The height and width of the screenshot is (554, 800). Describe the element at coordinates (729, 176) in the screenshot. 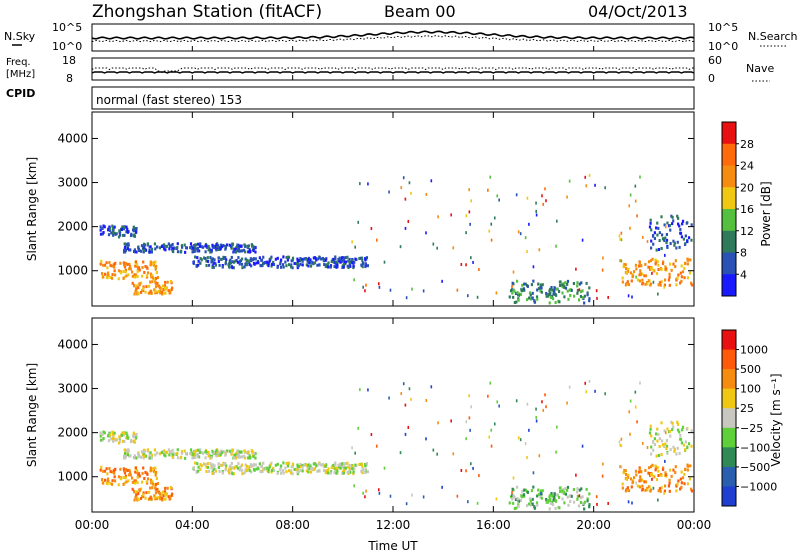

I see `colorbar-segment` at that location.